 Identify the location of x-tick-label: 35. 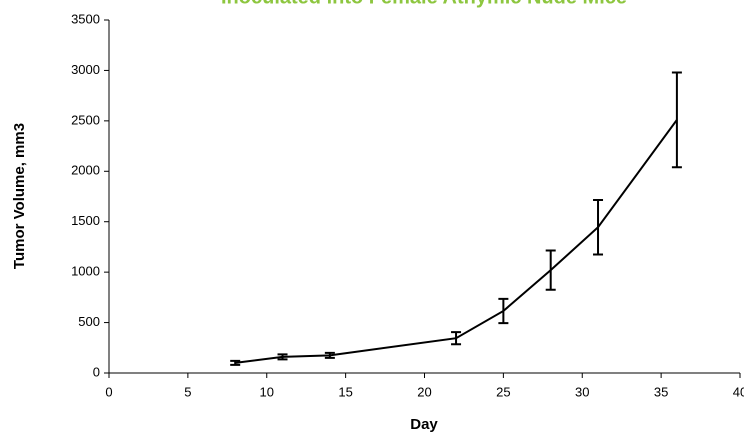
(661, 391).